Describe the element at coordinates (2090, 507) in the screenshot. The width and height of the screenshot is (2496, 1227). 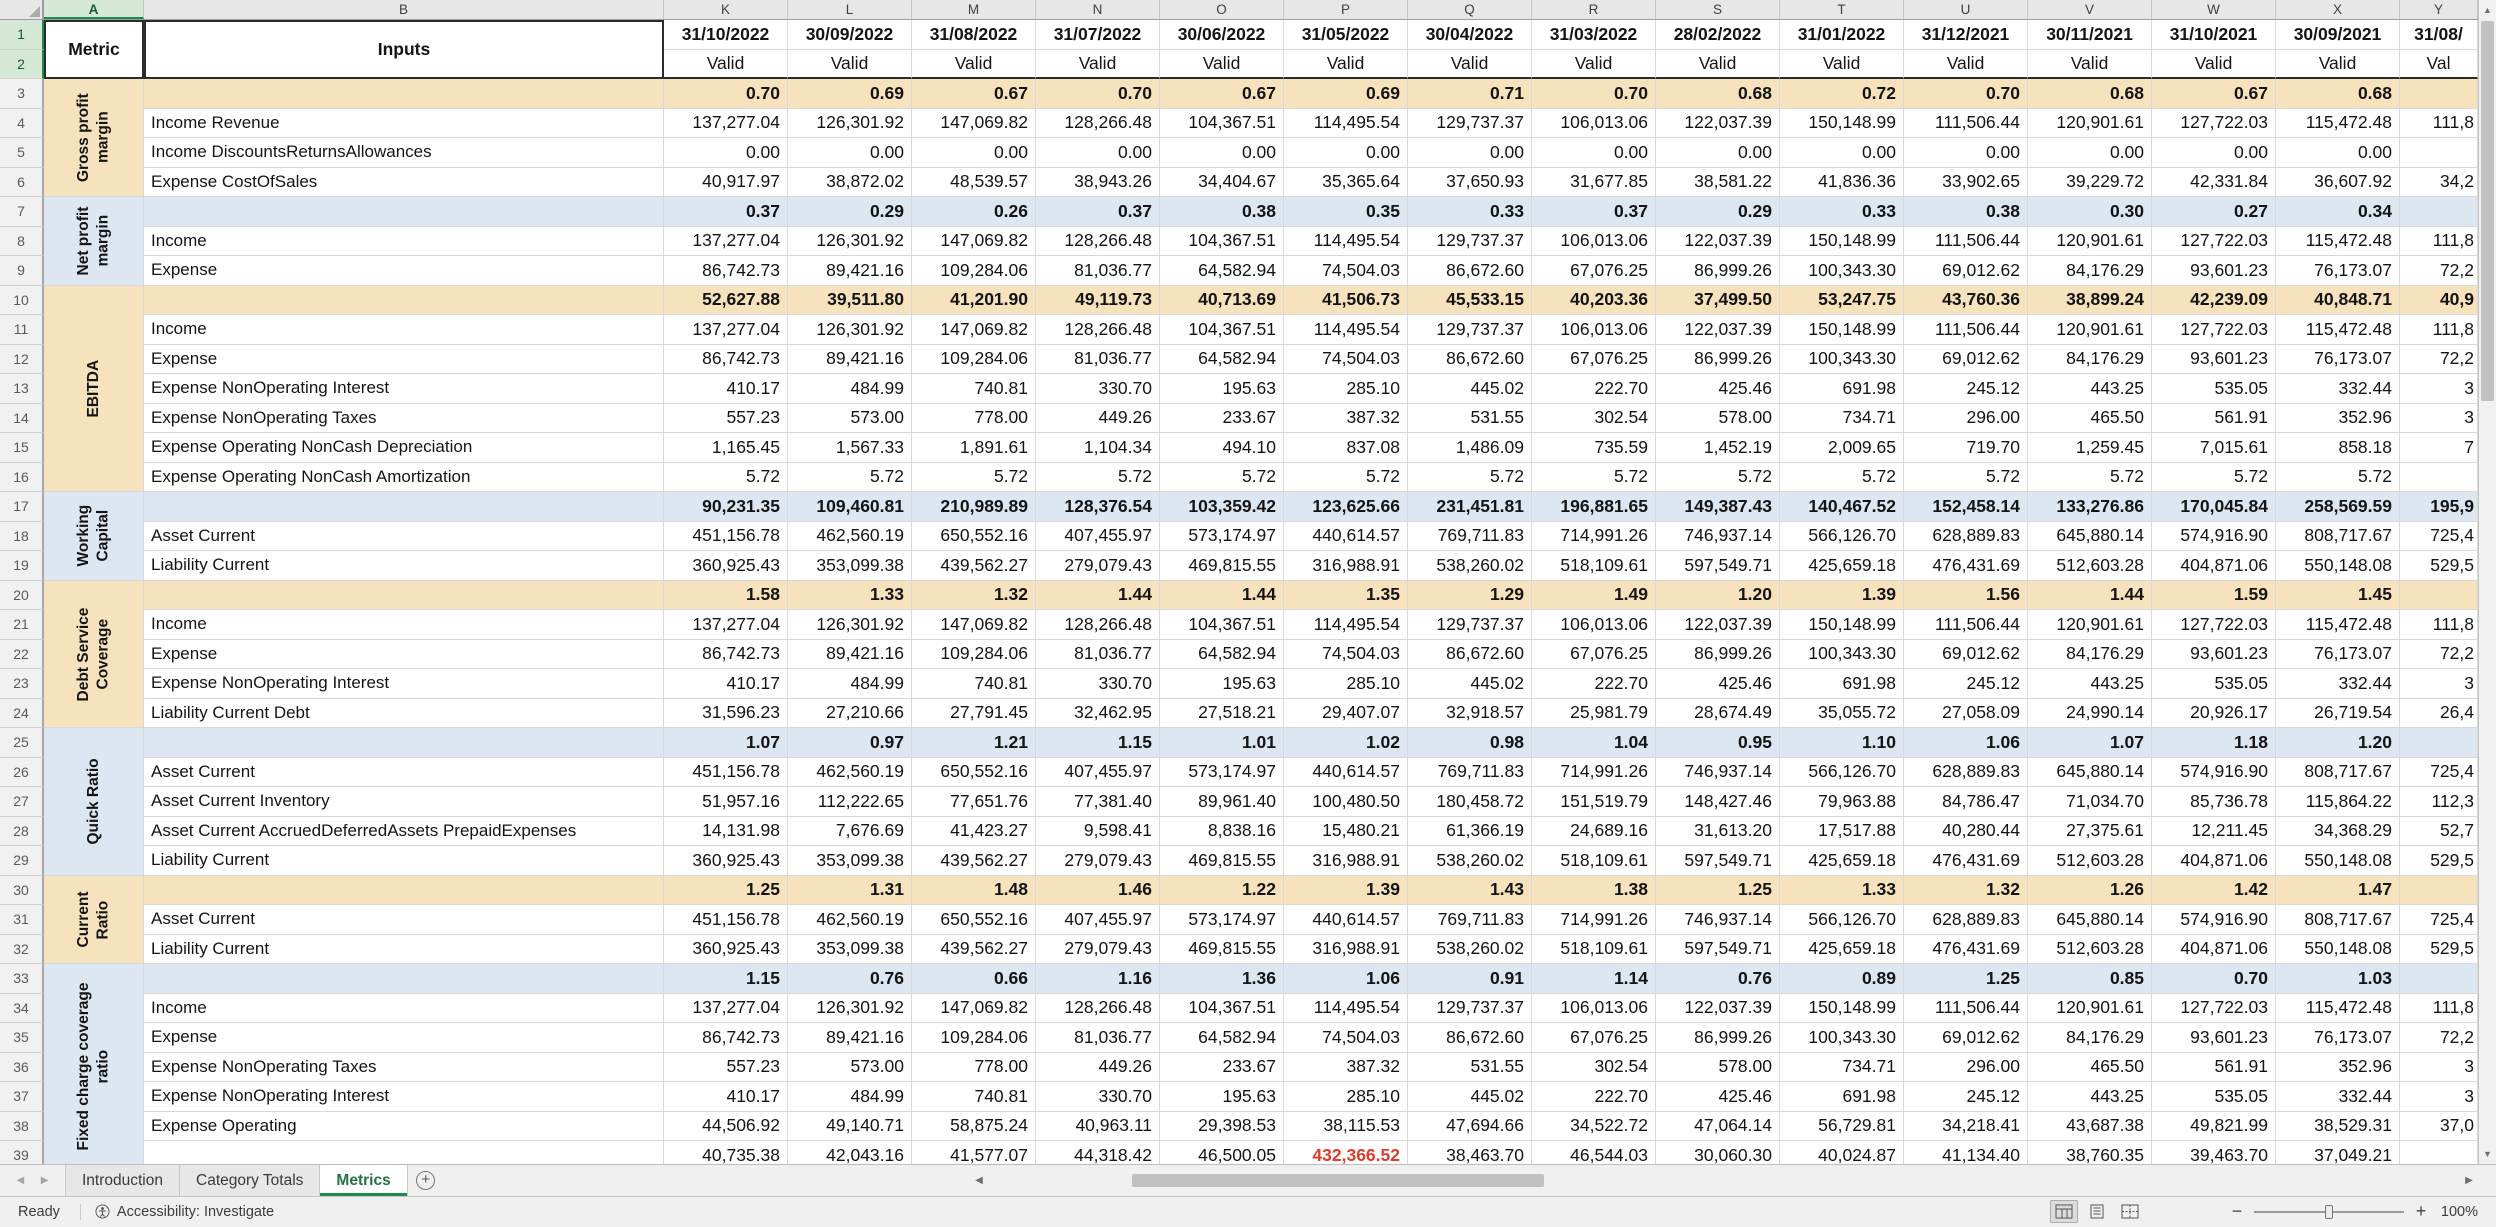
I see `summary-cell: 133,276.86` at that location.